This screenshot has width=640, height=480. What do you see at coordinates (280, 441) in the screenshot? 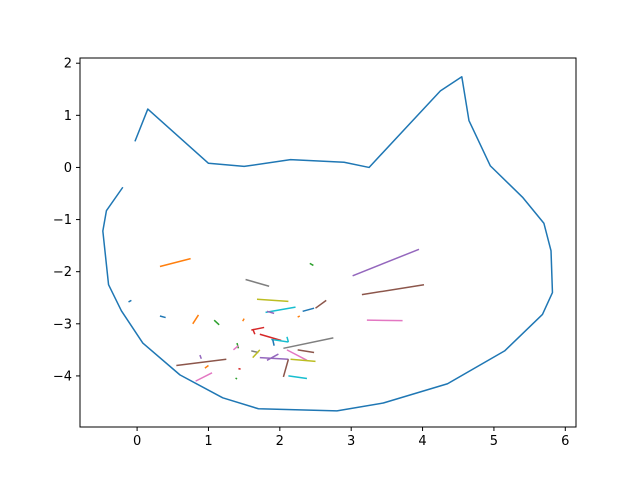
I see `x-tick-label: 2` at bounding box center [280, 441].